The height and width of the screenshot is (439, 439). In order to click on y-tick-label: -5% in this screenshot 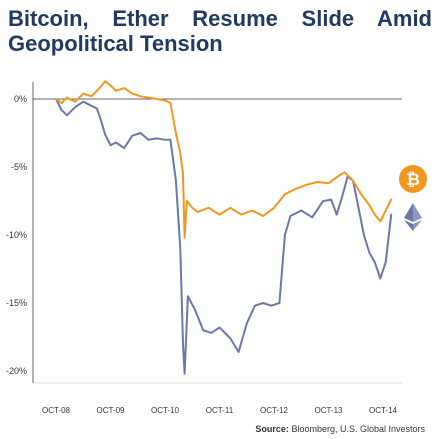, I will do `click(19, 167)`.